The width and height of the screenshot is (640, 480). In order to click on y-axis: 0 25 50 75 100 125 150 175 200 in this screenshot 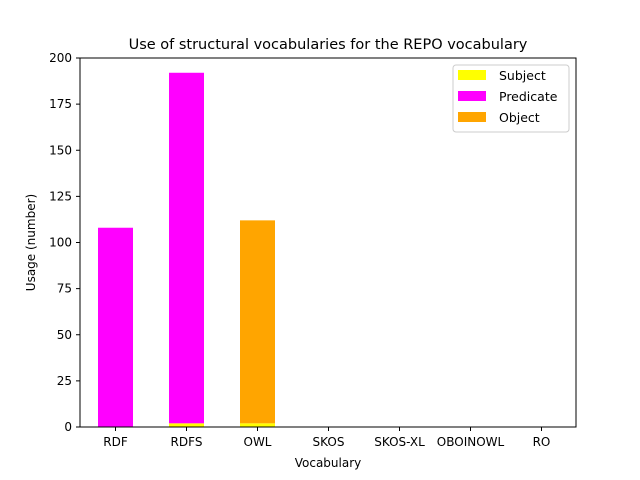, I will do `click(64, 242)`.